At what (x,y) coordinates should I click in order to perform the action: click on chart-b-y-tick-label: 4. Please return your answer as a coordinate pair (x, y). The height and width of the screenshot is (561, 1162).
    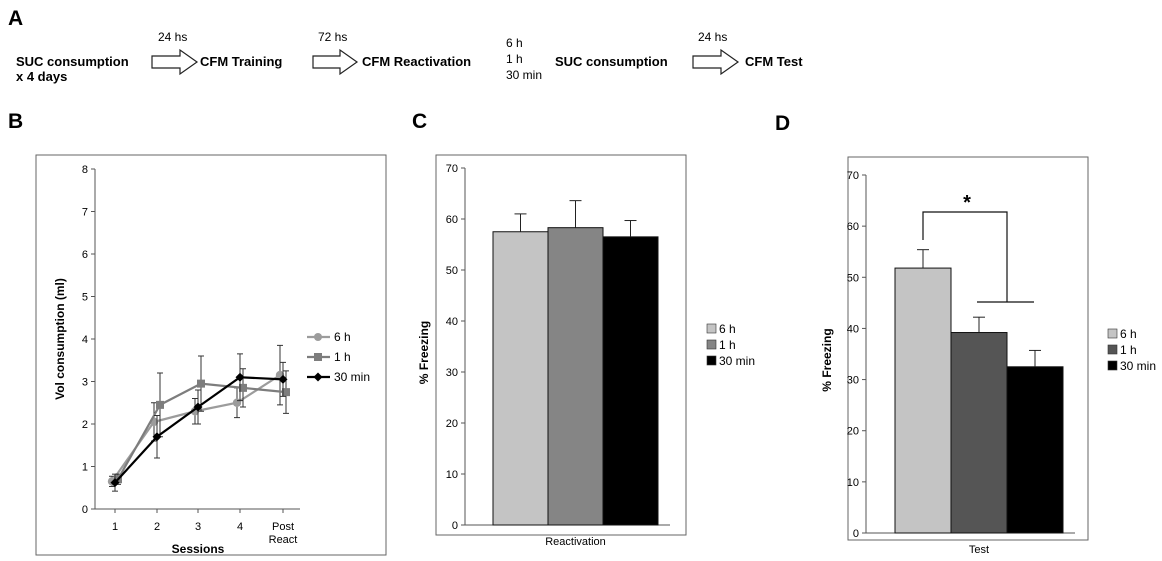
    Looking at the image, I should click on (85, 340).